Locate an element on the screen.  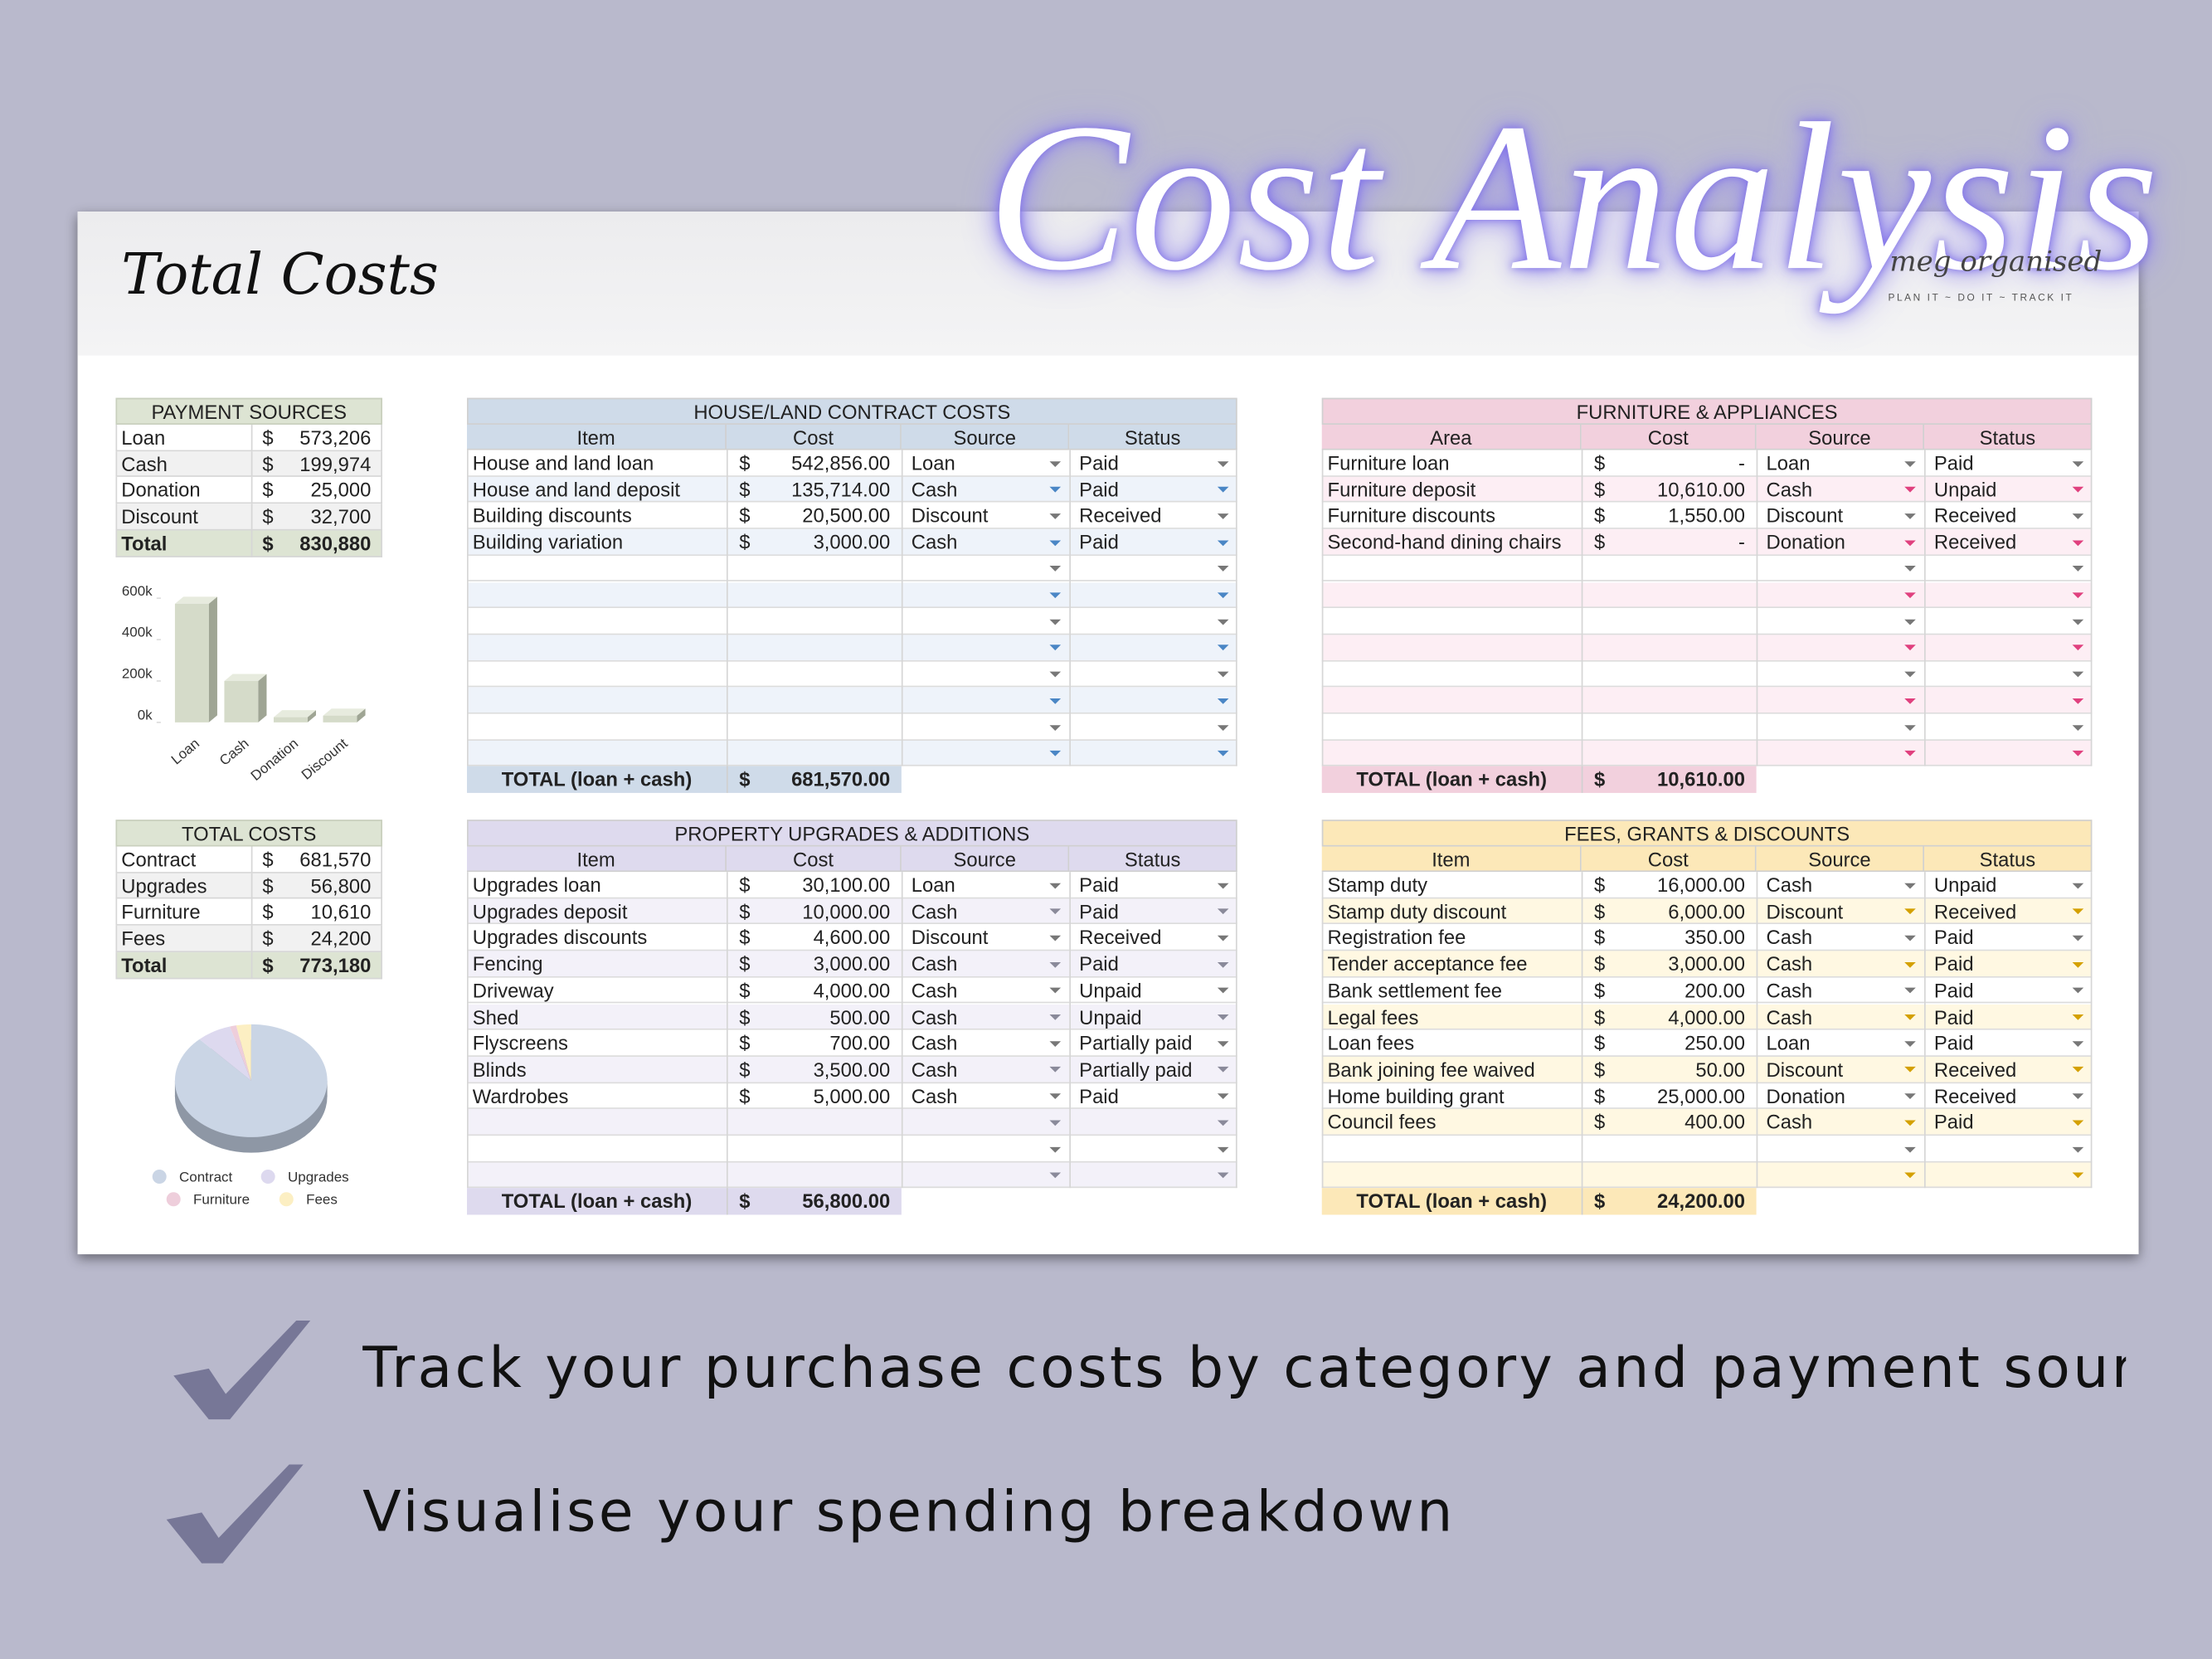
summary-amount: 573,206 is located at coordinates (335, 437).